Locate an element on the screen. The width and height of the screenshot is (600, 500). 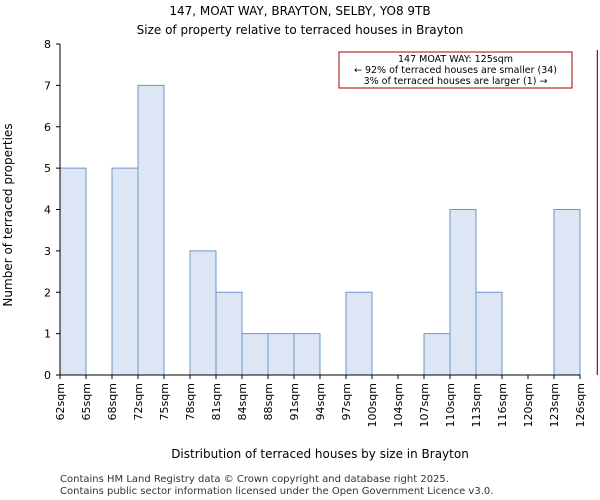
bar-107sqm is located at coordinates (437, 354).